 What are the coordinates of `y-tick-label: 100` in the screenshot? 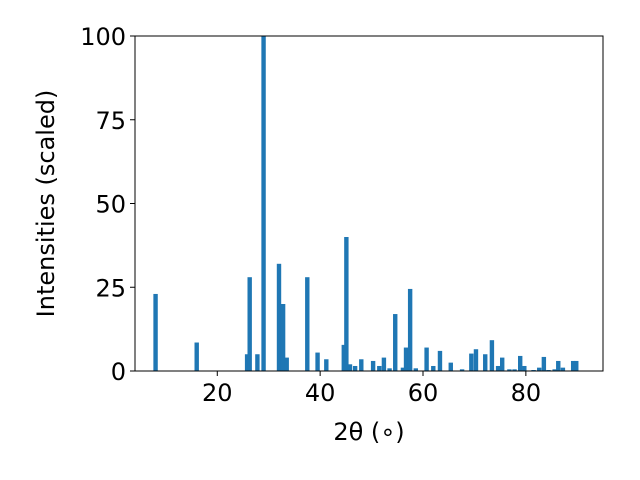 It's located at (103, 37).